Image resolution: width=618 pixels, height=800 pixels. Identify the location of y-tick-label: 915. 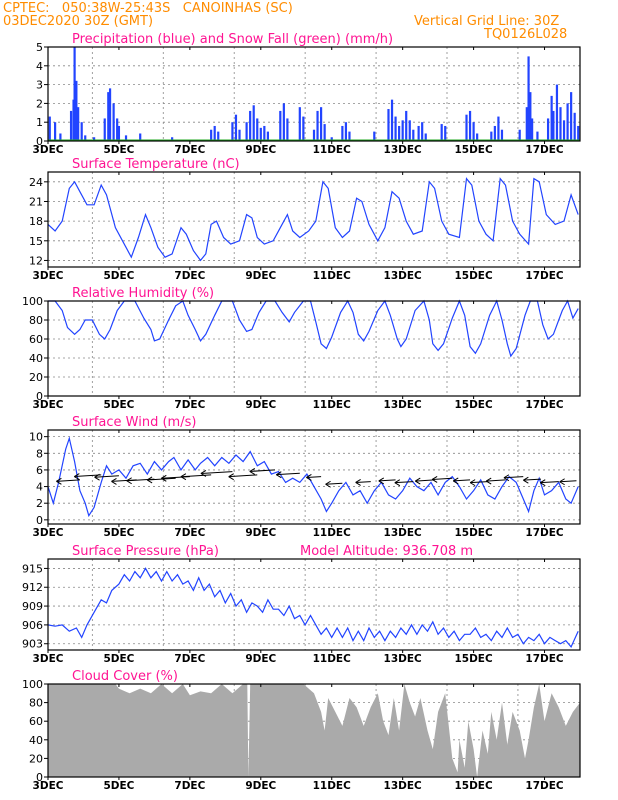
(32, 568).